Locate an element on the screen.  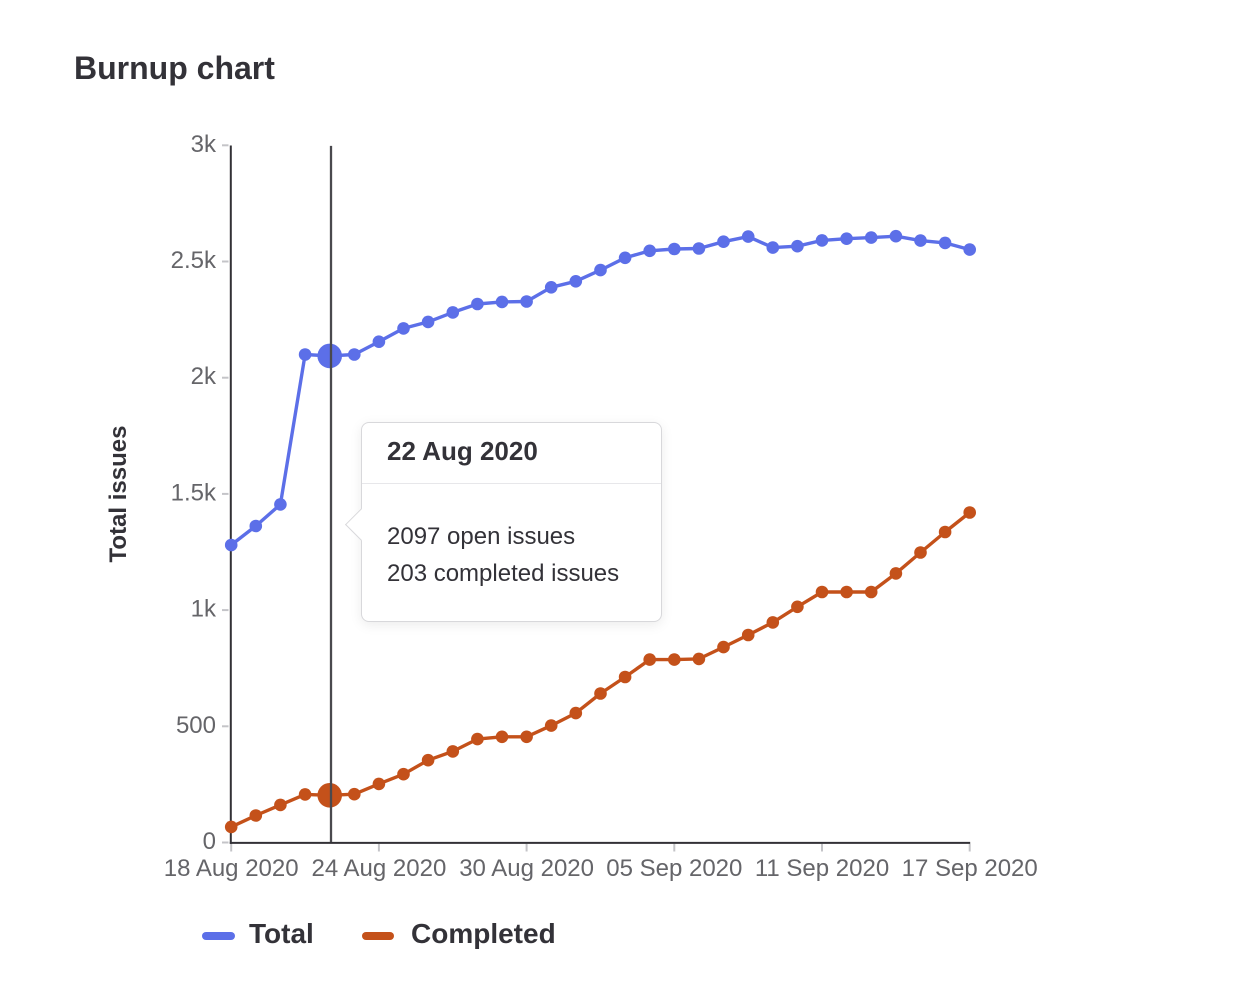
svg-text: Total issues is located at coordinates (118, 494).